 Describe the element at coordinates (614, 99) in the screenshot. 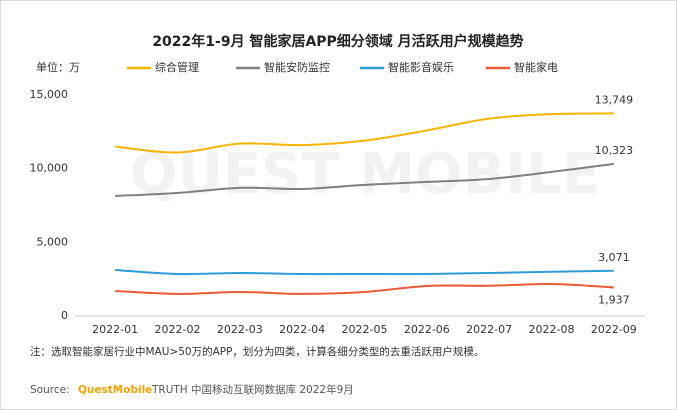

I see `value-label: 13,749` at that location.